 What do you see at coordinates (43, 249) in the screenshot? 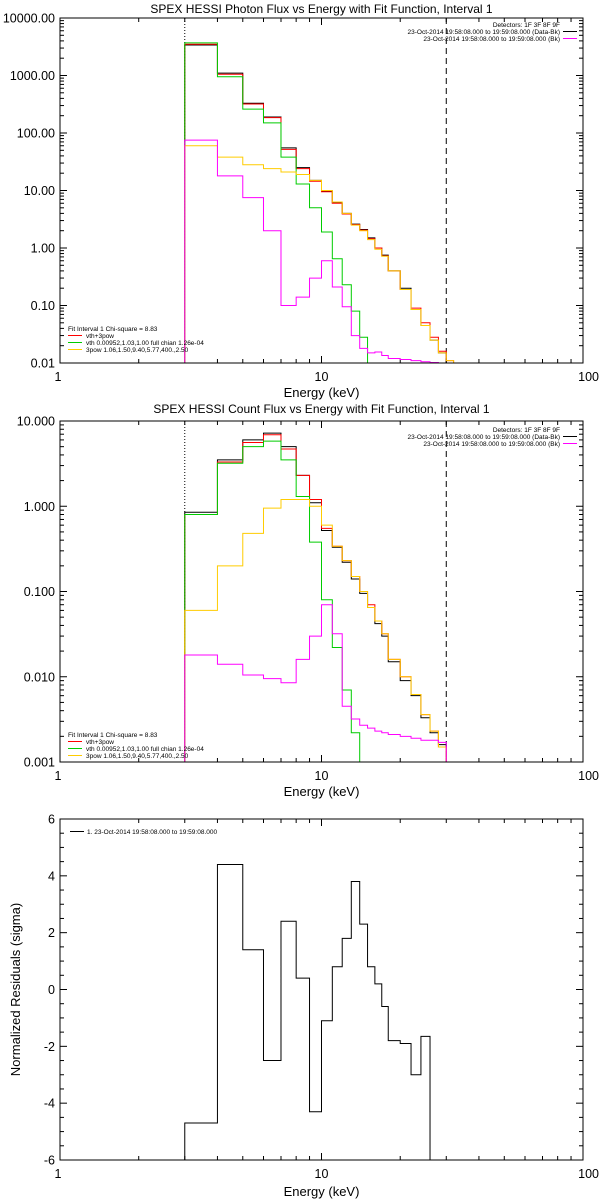
I see `y-tick-label: 1.00` at bounding box center [43, 249].